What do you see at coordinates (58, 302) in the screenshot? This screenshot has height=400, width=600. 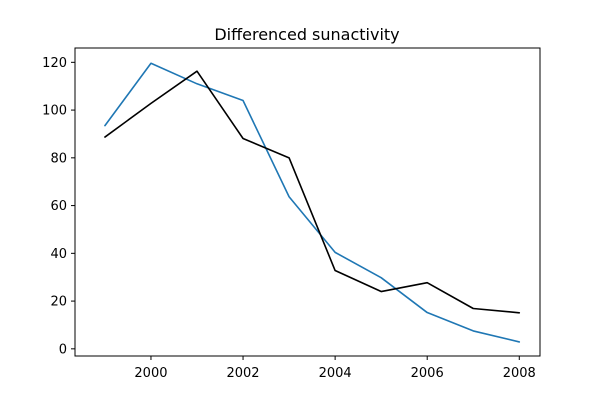 I see `y-tick-label: 20` at bounding box center [58, 302].